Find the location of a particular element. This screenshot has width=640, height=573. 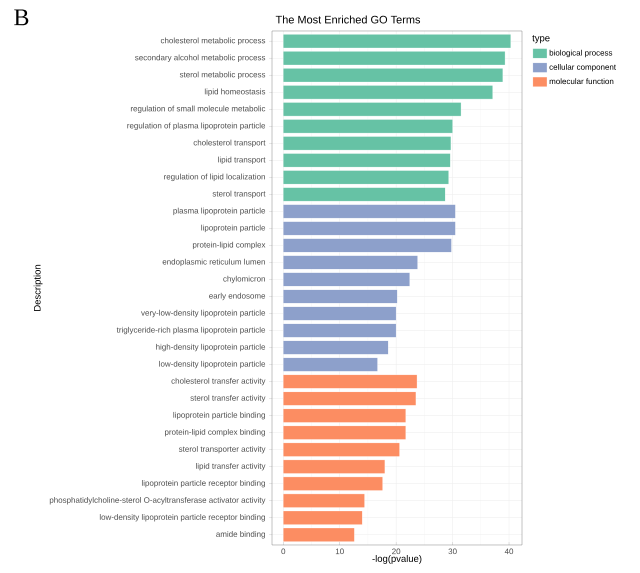

x-axis-title: -log(pvalue) is located at coordinates (397, 559).